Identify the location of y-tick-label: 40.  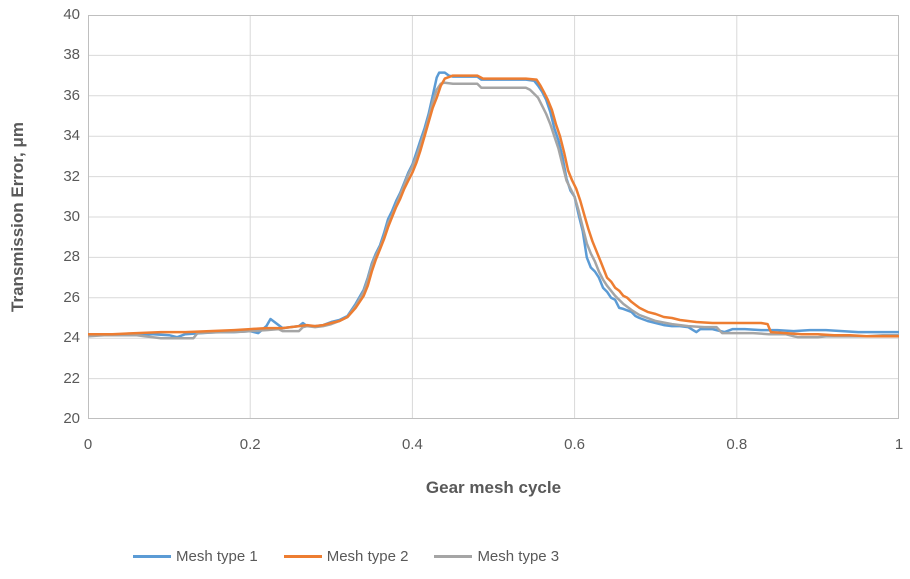
(71, 14).